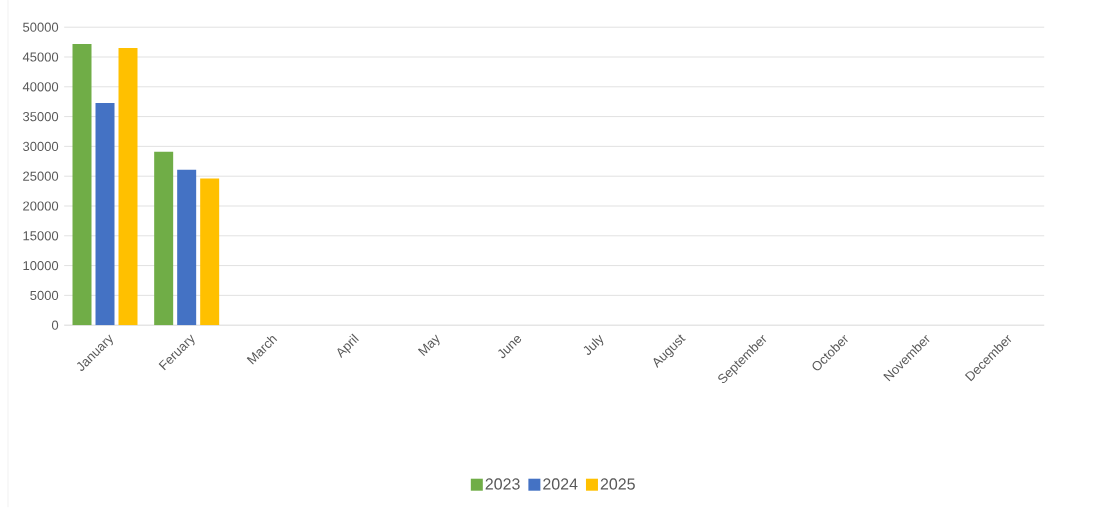  What do you see at coordinates (55, 325) in the screenshot?
I see `y-tick-label: 0` at bounding box center [55, 325].